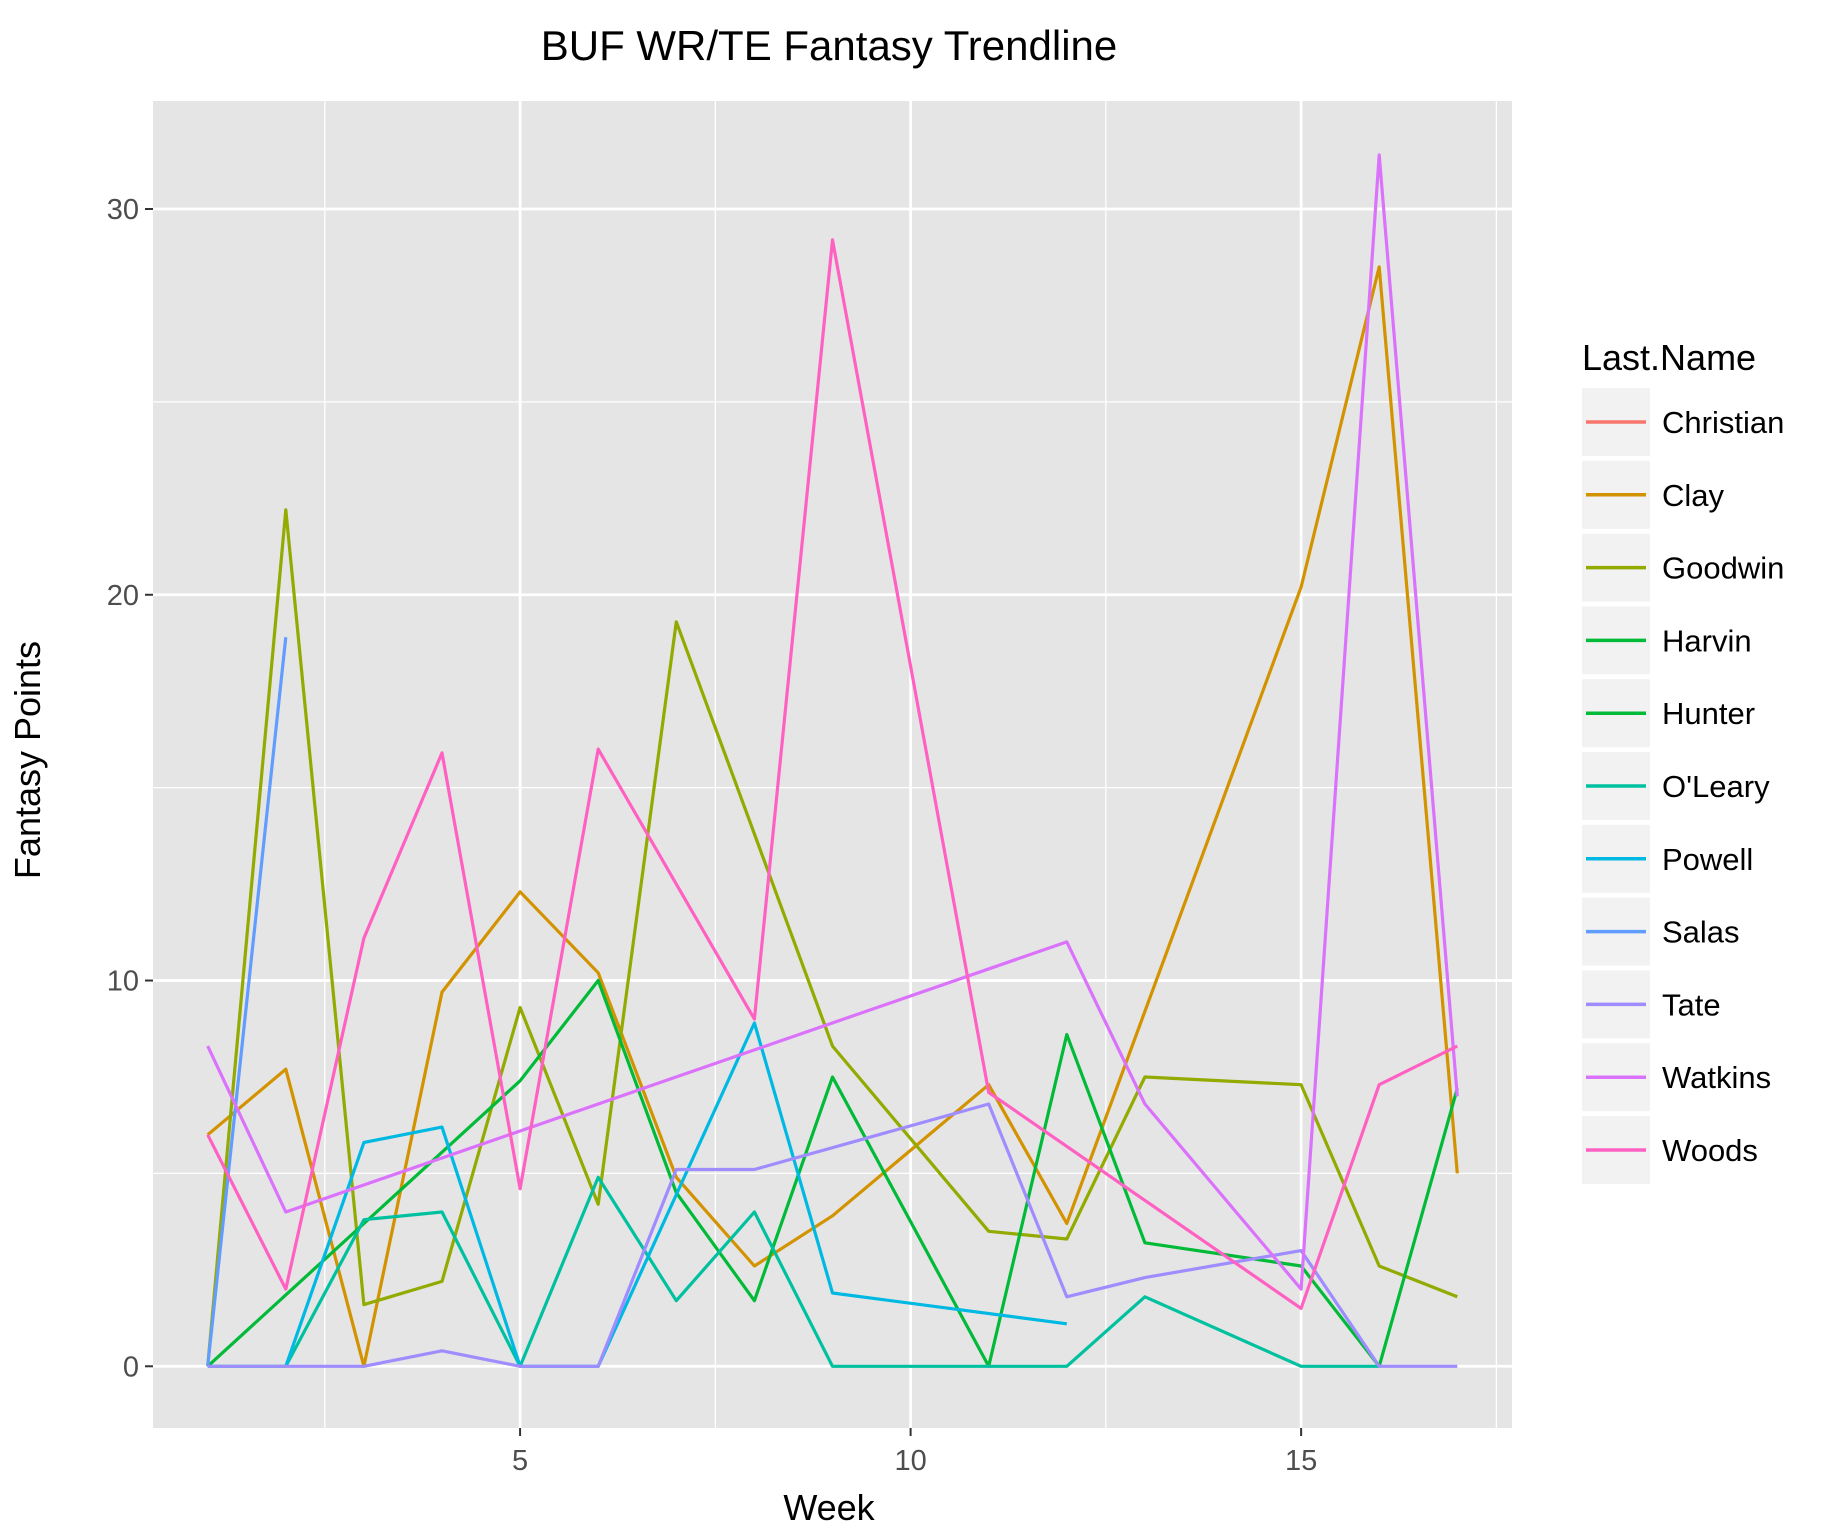 The image size is (1833, 1538). What do you see at coordinates (793, 1271) in the screenshot?
I see `series-line-oleary` at bounding box center [793, 1271].